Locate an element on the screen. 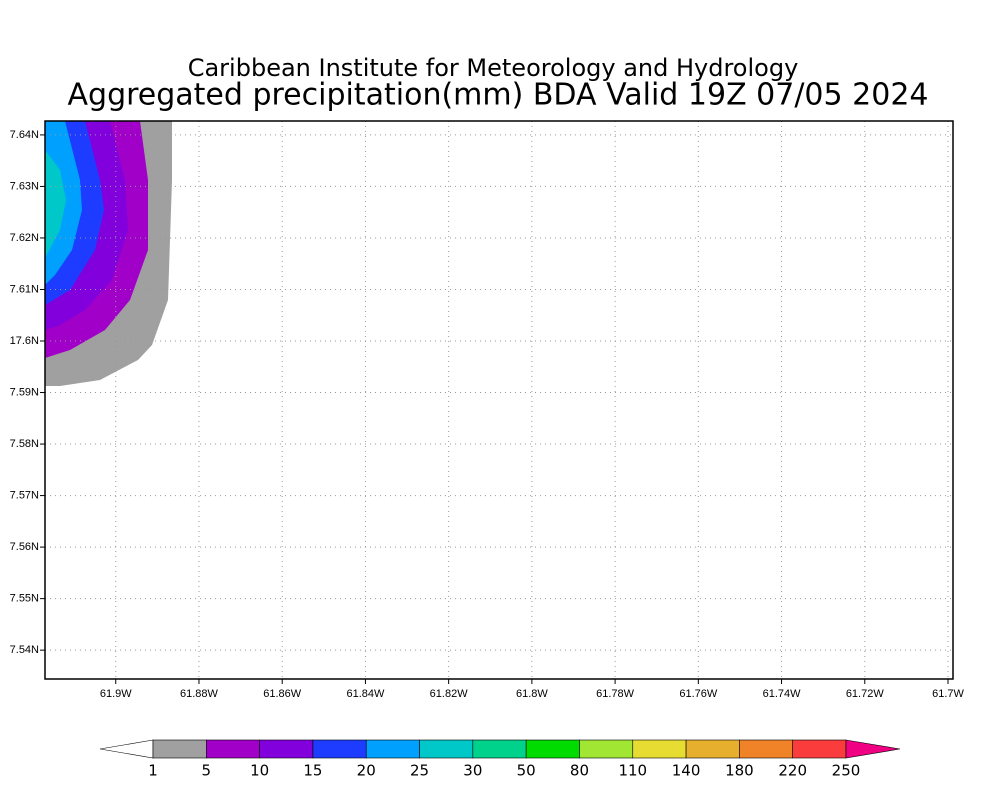  y-tick-label: 7.62N is located at coordinates (24, 238).